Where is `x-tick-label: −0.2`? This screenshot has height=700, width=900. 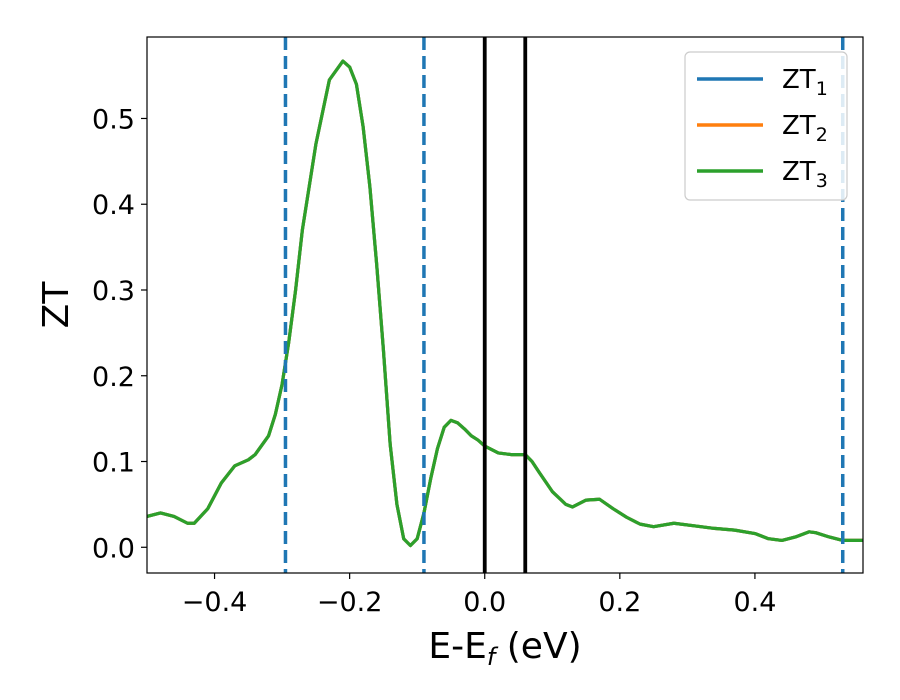 x-tick-label: −0.2 is located at coordinates (350, 602).